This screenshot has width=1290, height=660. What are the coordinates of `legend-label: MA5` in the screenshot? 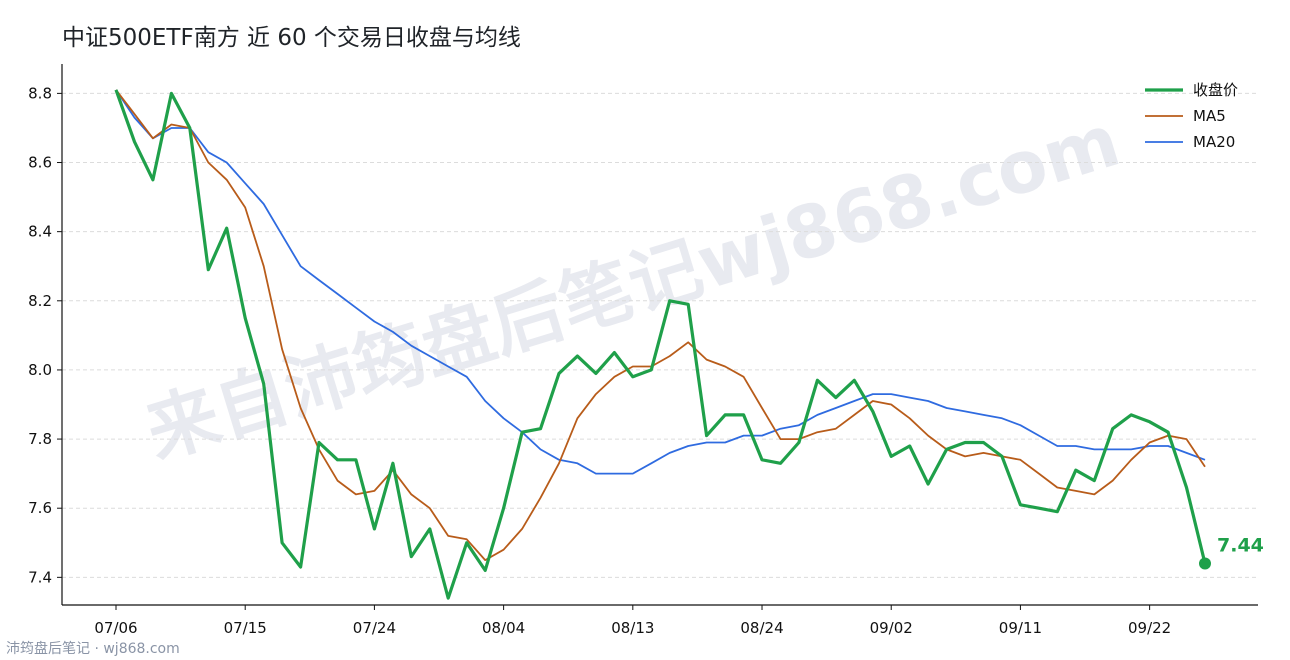 It's located at (1209, 116).